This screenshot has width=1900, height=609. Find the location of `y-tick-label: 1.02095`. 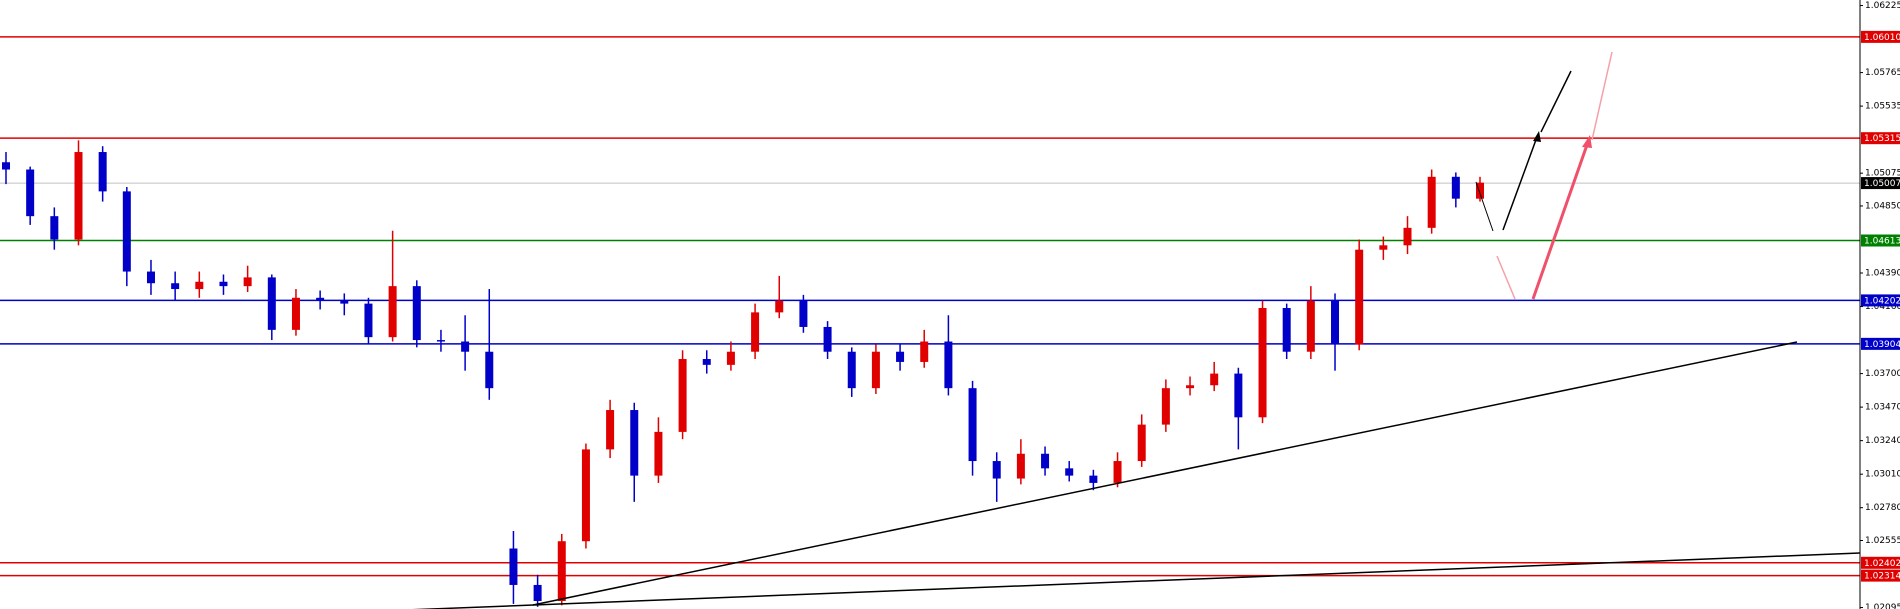

y-tick-label: 1.02095 is located at coordinates (1882, 606).